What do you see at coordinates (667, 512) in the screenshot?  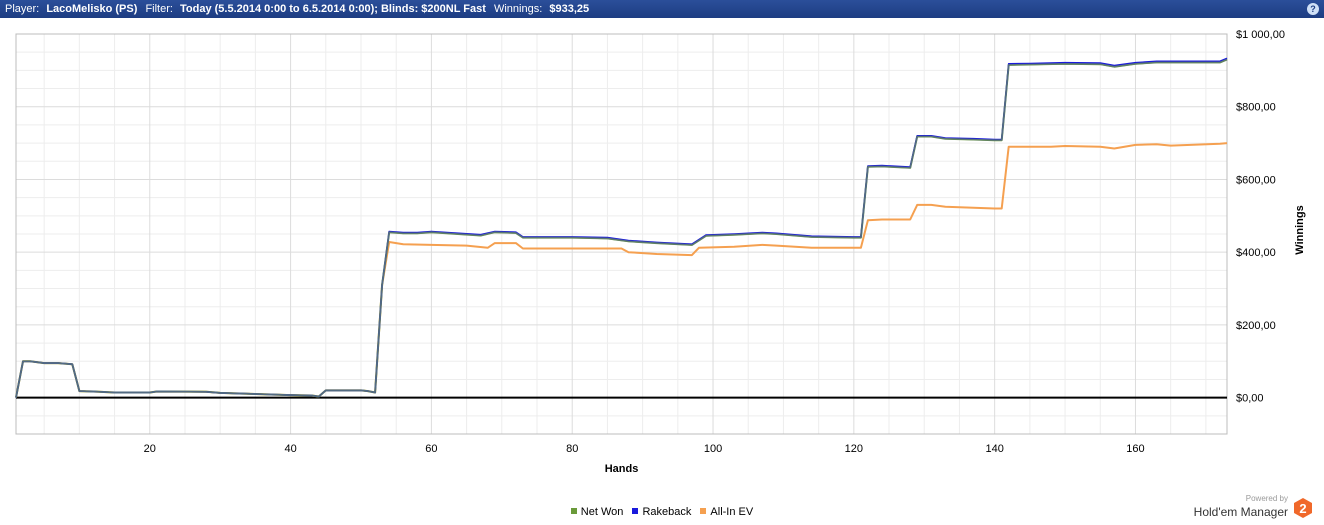 I see `legend-label-rakeback: Rakeback` at bounding box center [667, 512].